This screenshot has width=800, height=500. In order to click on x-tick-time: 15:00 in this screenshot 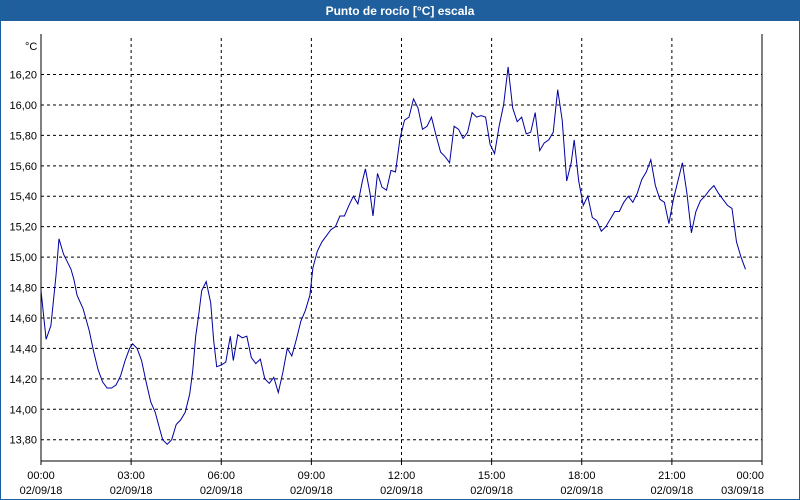, I will do `click(492, 476)`.